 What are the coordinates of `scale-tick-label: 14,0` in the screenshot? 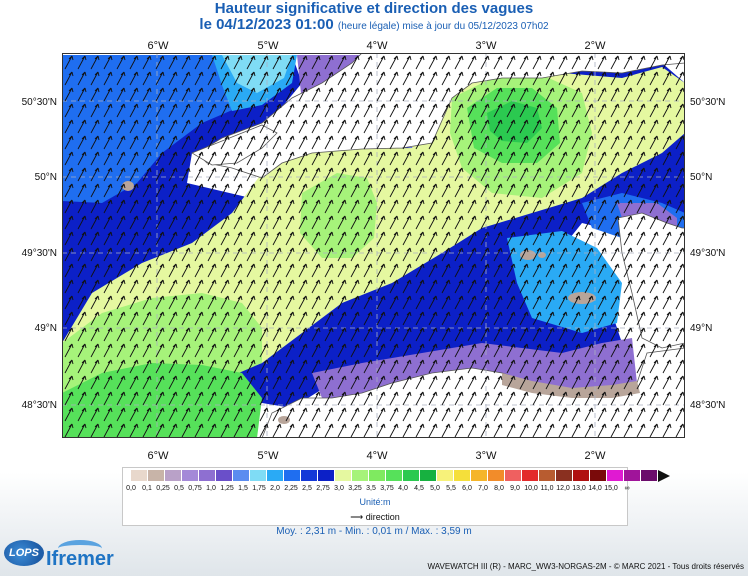 It's located at (595, 488).